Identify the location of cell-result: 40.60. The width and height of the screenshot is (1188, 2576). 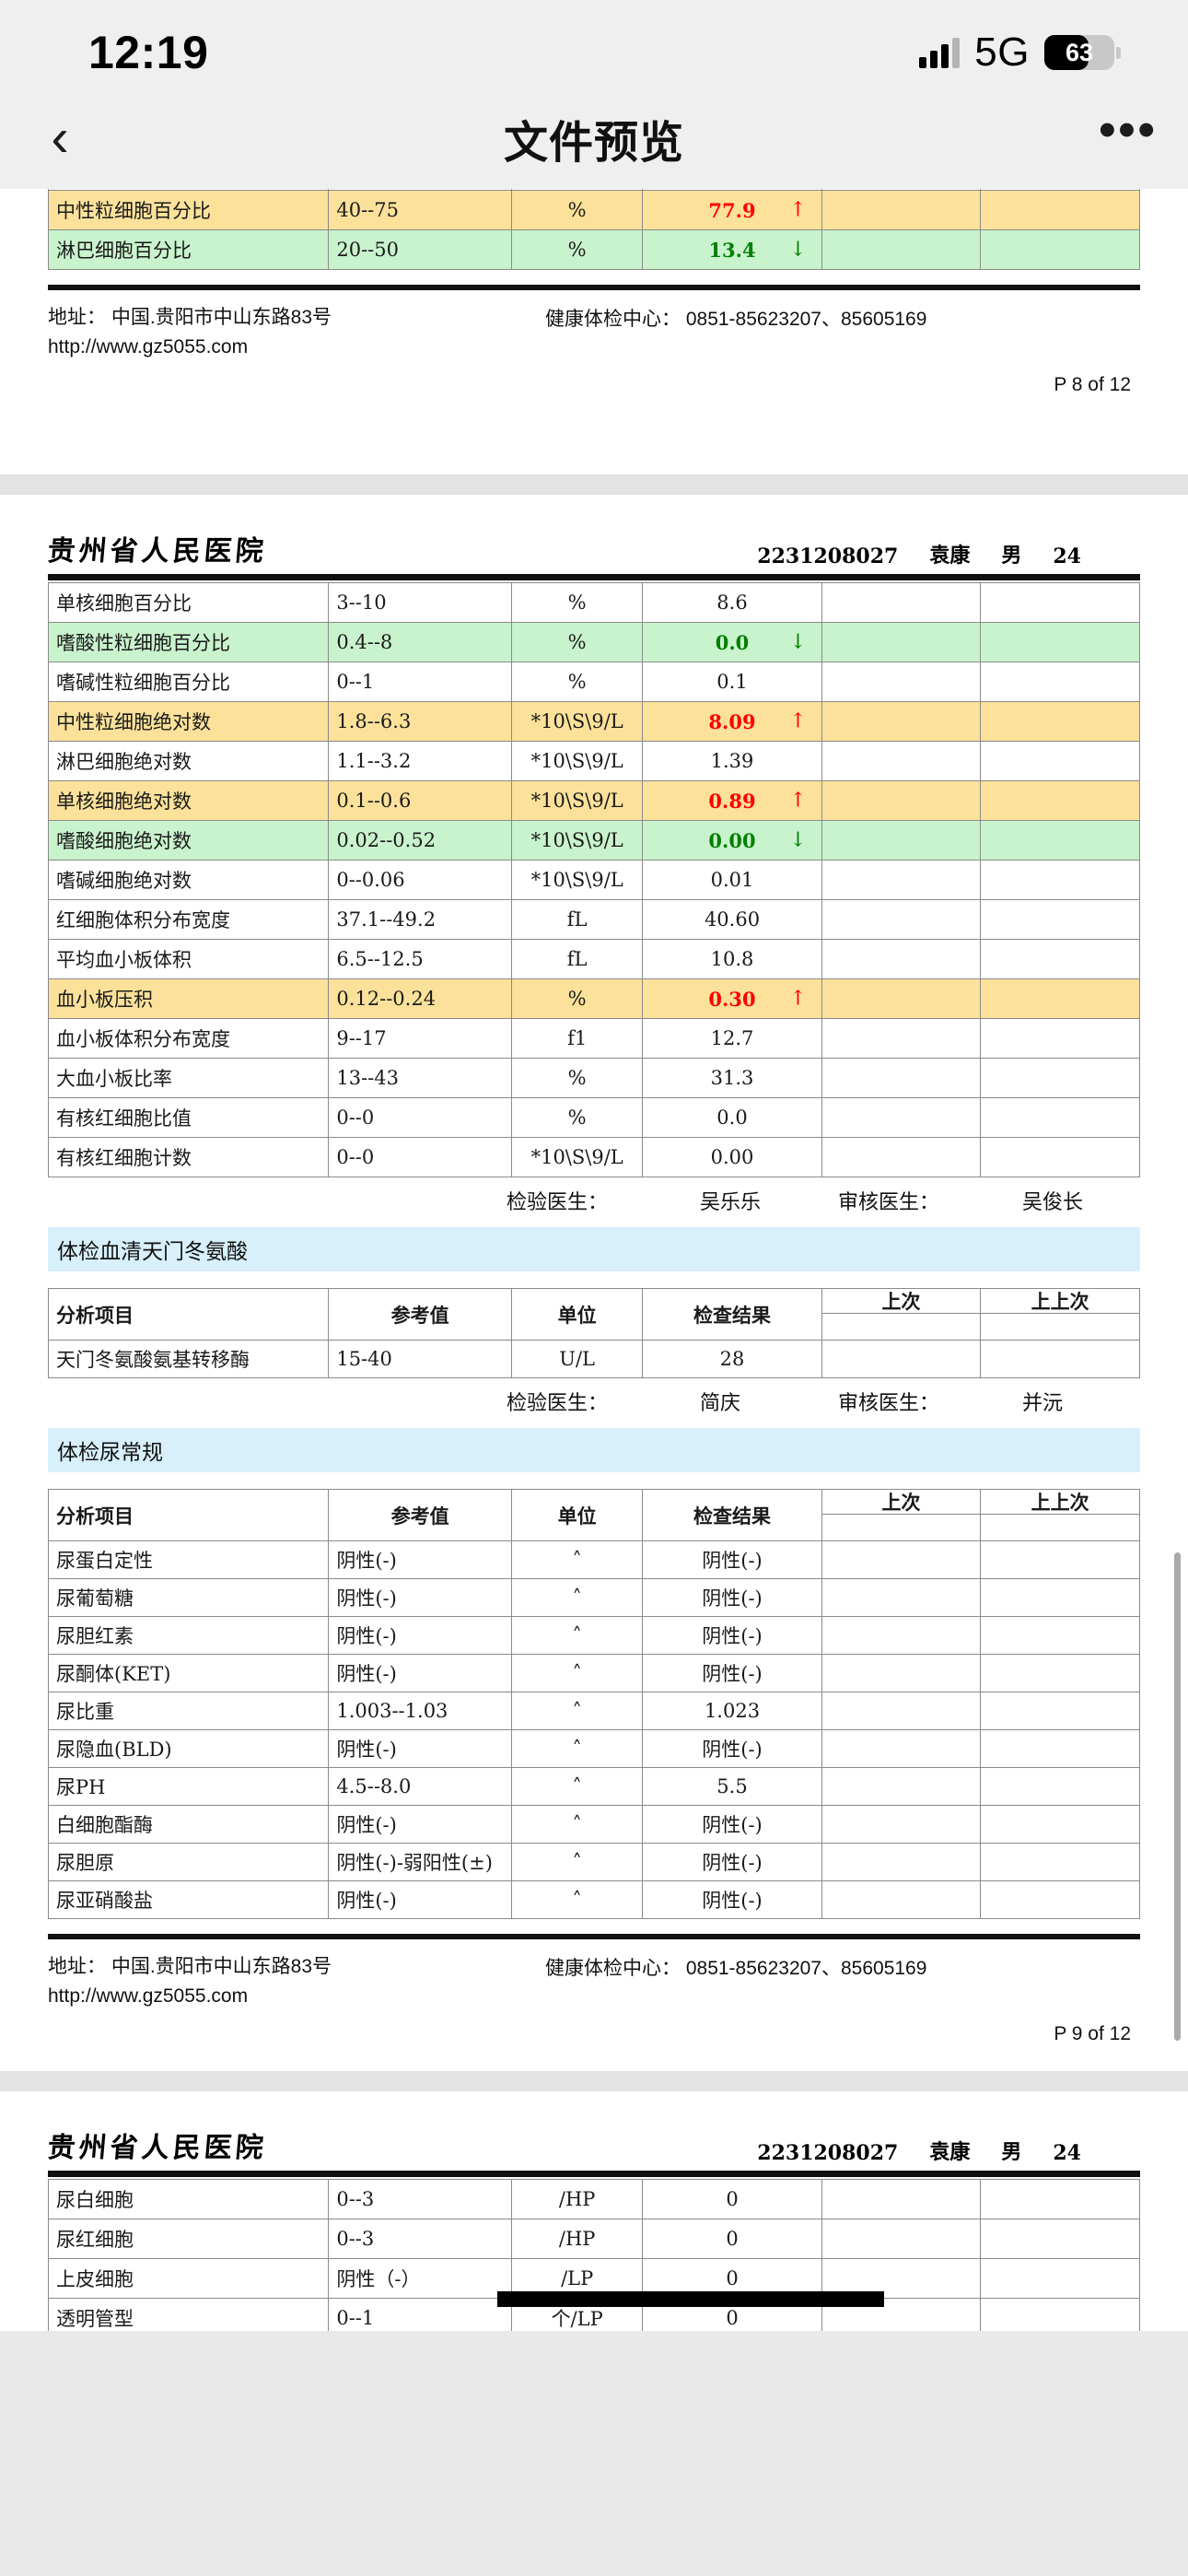
(732, 919).